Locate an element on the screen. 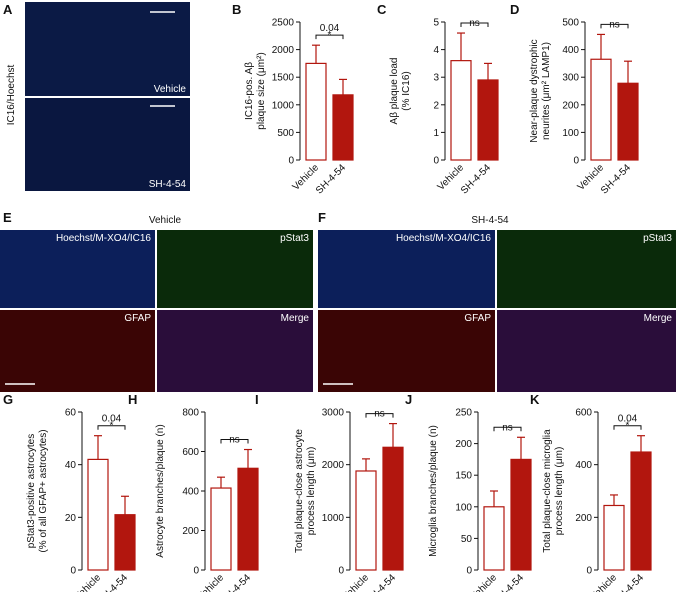  y-axis-label: plaque size (μm²) is located at coordinates (261, 90).